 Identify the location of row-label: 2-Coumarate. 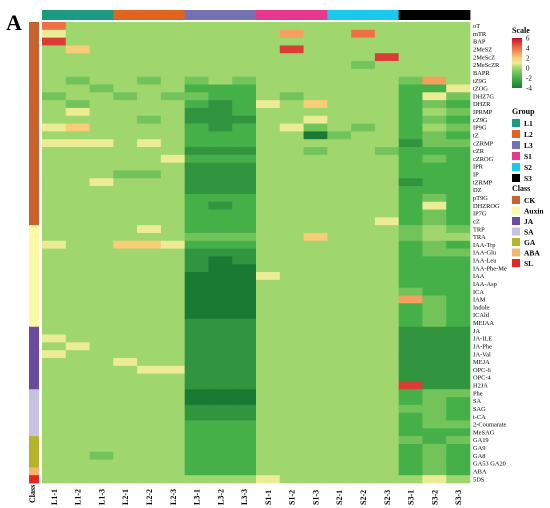
(490, 425).